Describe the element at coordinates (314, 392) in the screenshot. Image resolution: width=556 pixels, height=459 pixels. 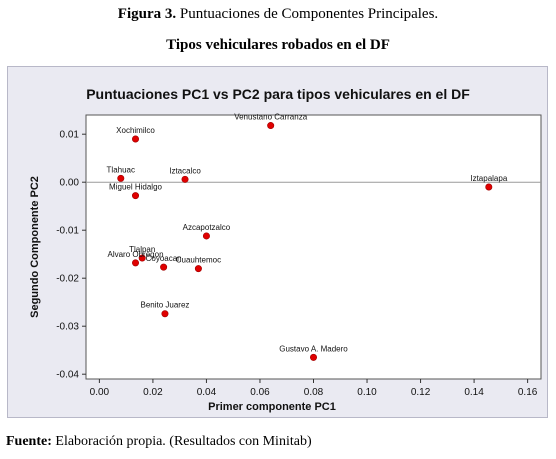
I see `x-tick-label: 0.08` at that location.